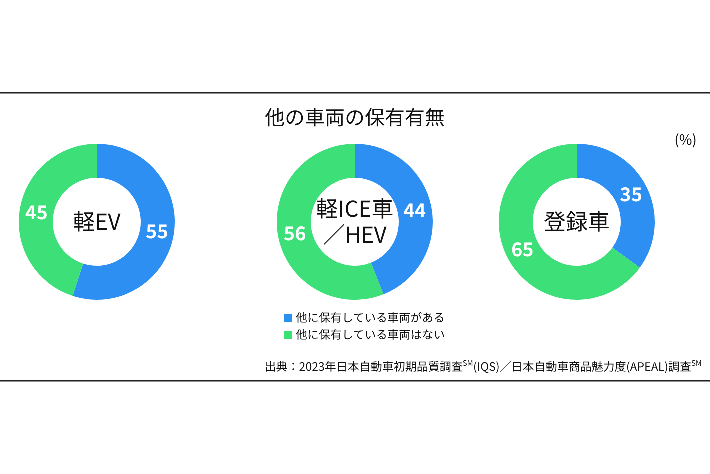  Describe the element at coordinates (157, 231) in the screenshot. I see `data-label: 55` at that location.